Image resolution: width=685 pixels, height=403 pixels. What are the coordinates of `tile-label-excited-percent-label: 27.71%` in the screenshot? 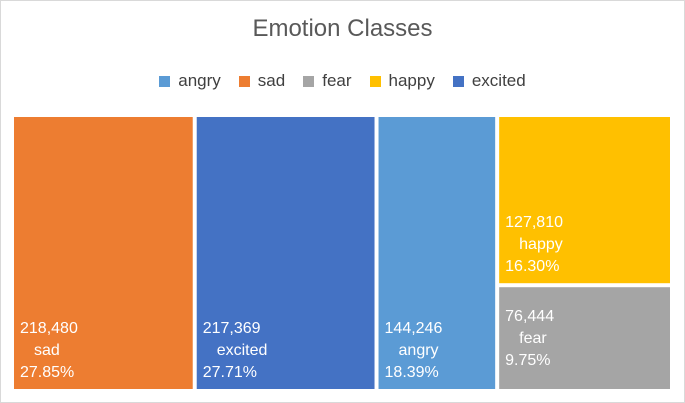 It's located at (230, 372).